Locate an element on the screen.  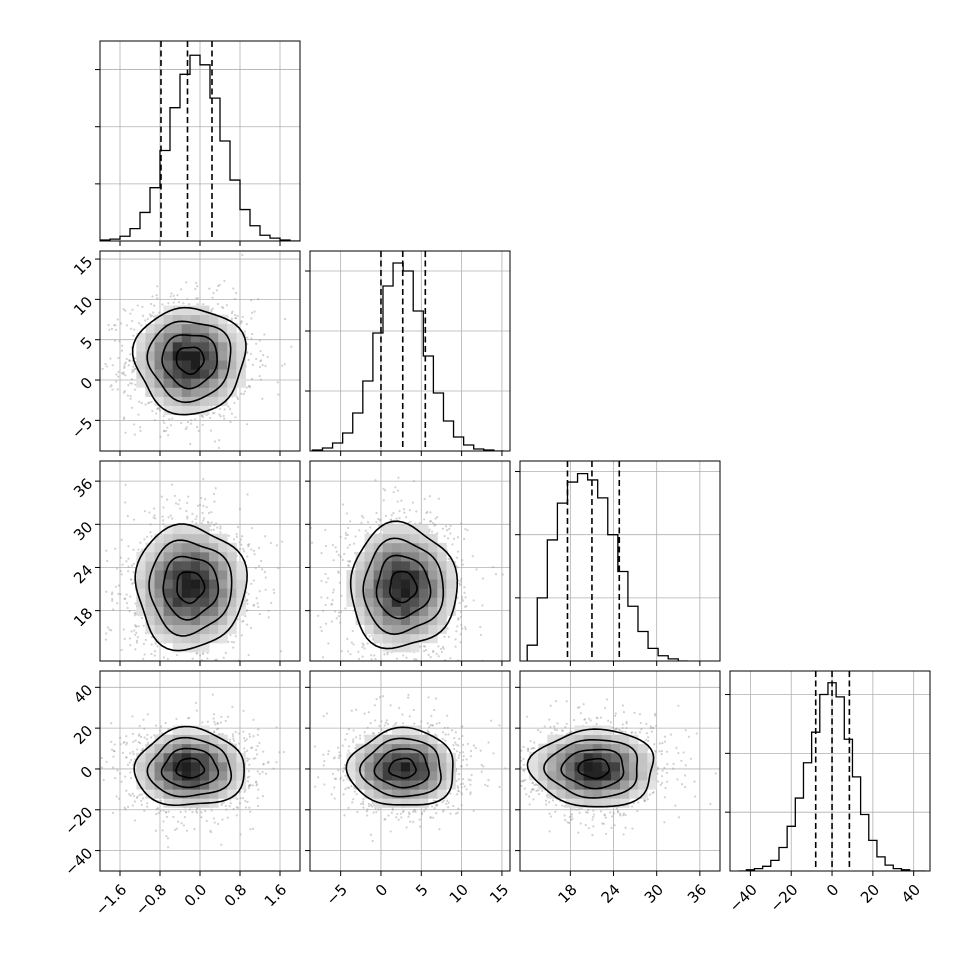
contour-line is located at coordinates (400, 767).